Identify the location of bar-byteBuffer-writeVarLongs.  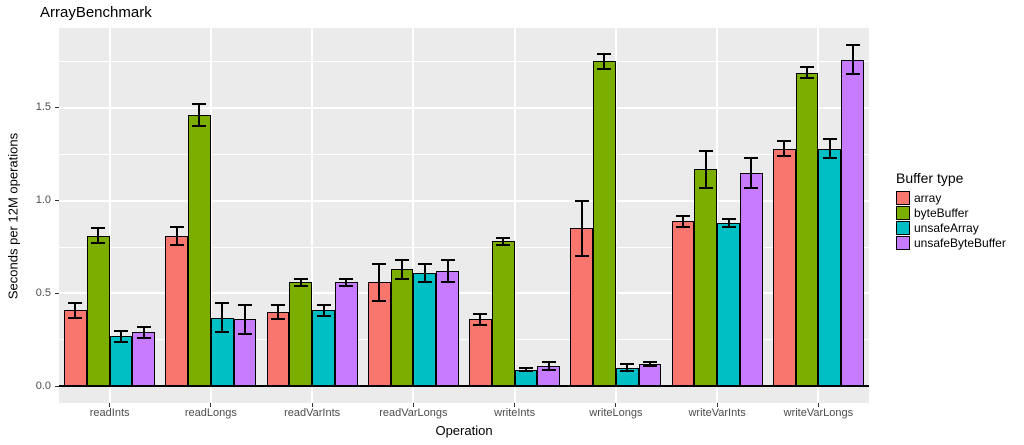
(807, 229).